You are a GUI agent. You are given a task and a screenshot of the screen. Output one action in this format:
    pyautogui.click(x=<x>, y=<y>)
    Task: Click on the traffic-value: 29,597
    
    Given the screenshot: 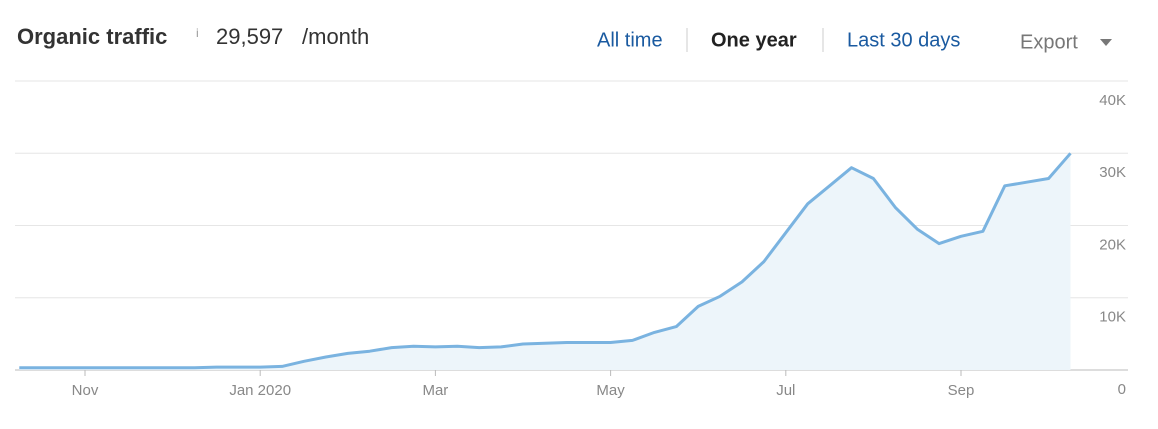 What is the action you would take?
    pyautogui.click(x=249, y=36)
    